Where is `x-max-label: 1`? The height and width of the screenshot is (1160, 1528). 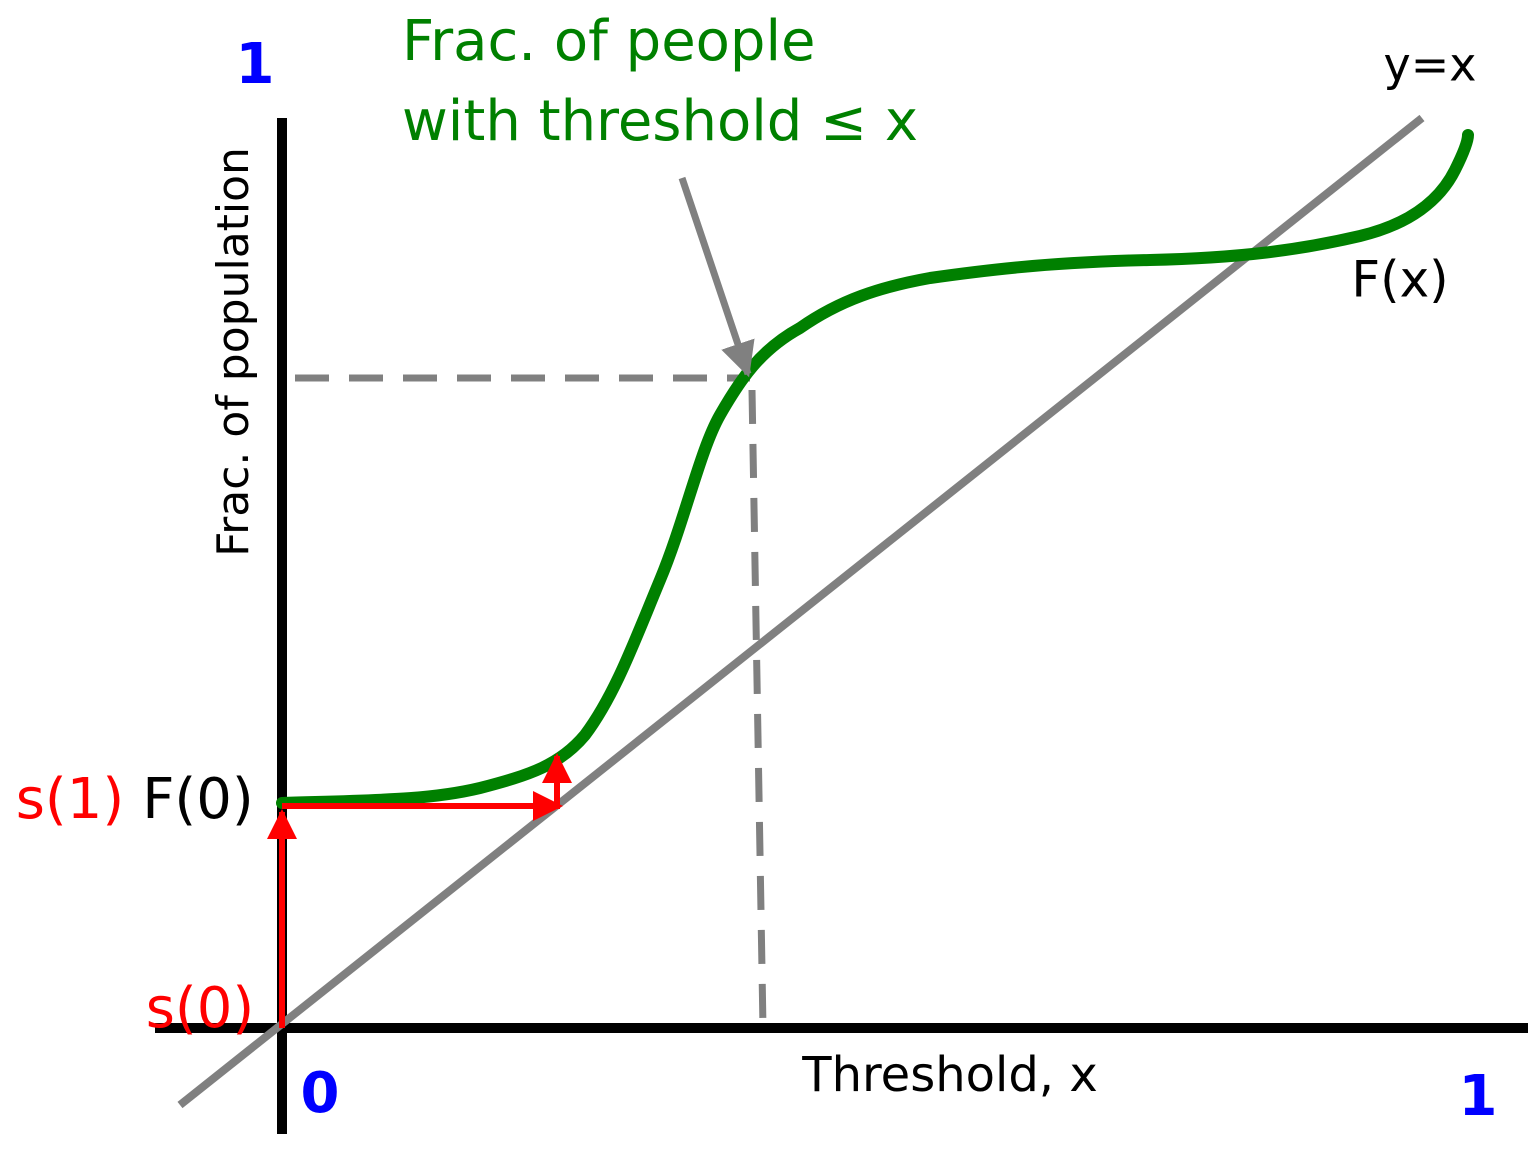 x-max-label: 1 is located at coordinates (1478, 1096).